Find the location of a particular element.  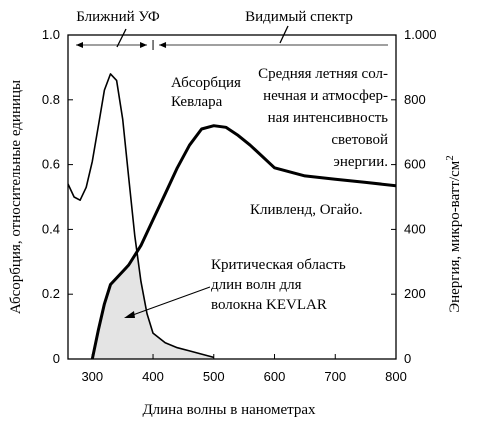

annotation-line: волокна KEVLAR is located at coordinates (269, 305).